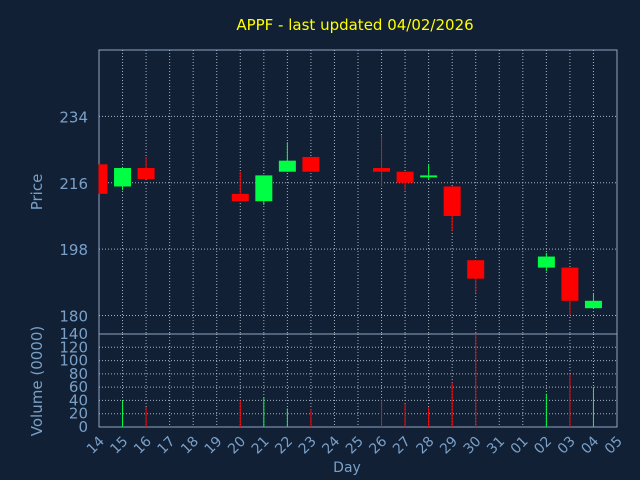  Describe the element at coordinates (567, 446) in the screenshot. I see `x-tick-label: 03` at that location.